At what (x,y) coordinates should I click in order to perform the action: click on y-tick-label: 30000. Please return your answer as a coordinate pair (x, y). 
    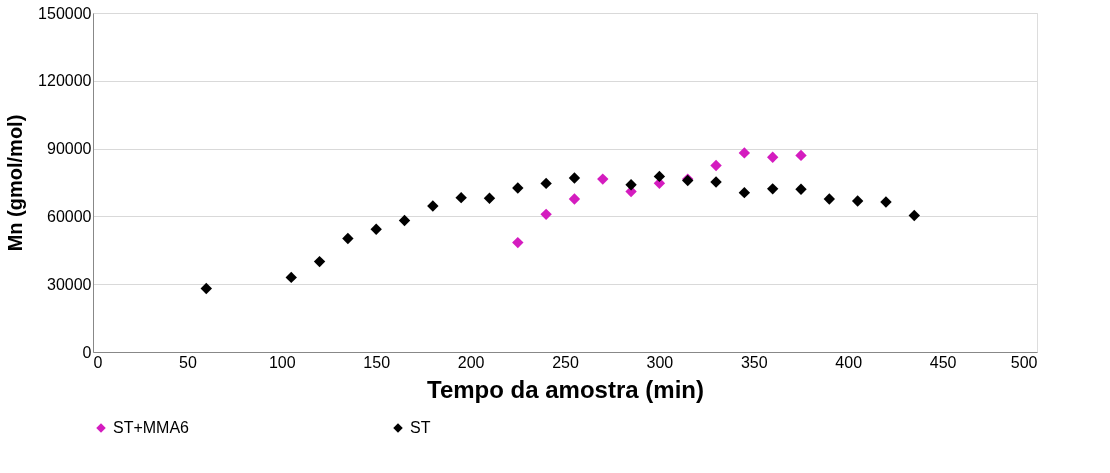
    Looking at the image, I should click on (69, 284).